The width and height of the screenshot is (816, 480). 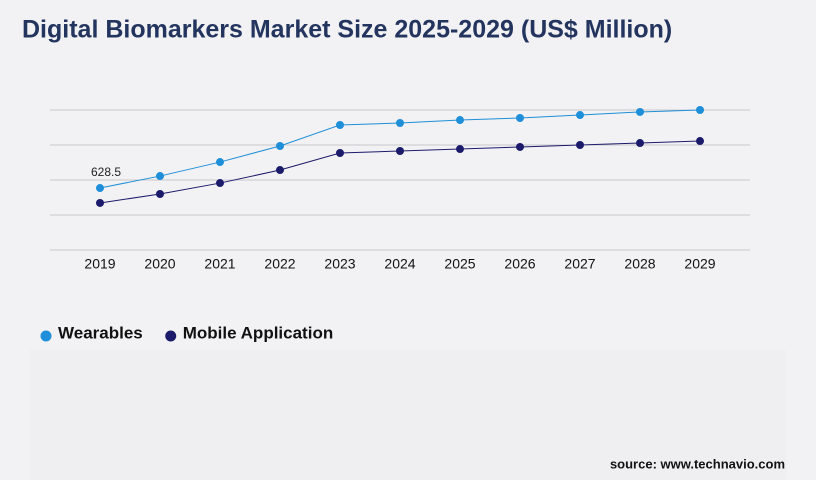 What do you see at coordinates (159, 264) in the screenshot?
I see `x-tick-label: 2020` at bounding box center [159, 264].